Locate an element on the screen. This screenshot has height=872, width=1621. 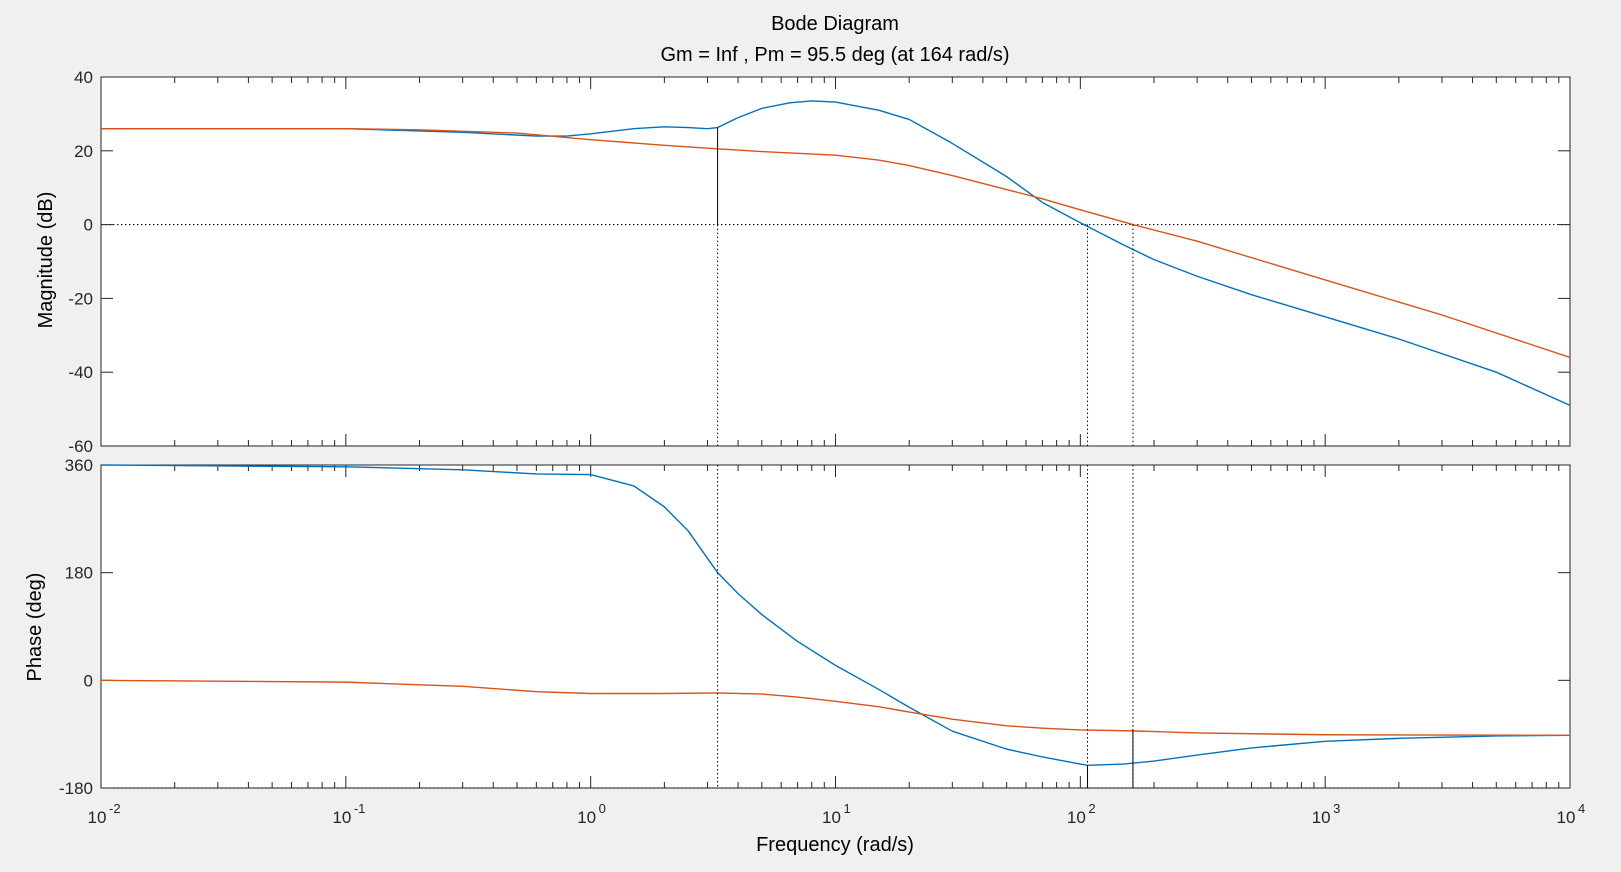
x-tick-label: 10 2 is located at coordinates (1081, 814).